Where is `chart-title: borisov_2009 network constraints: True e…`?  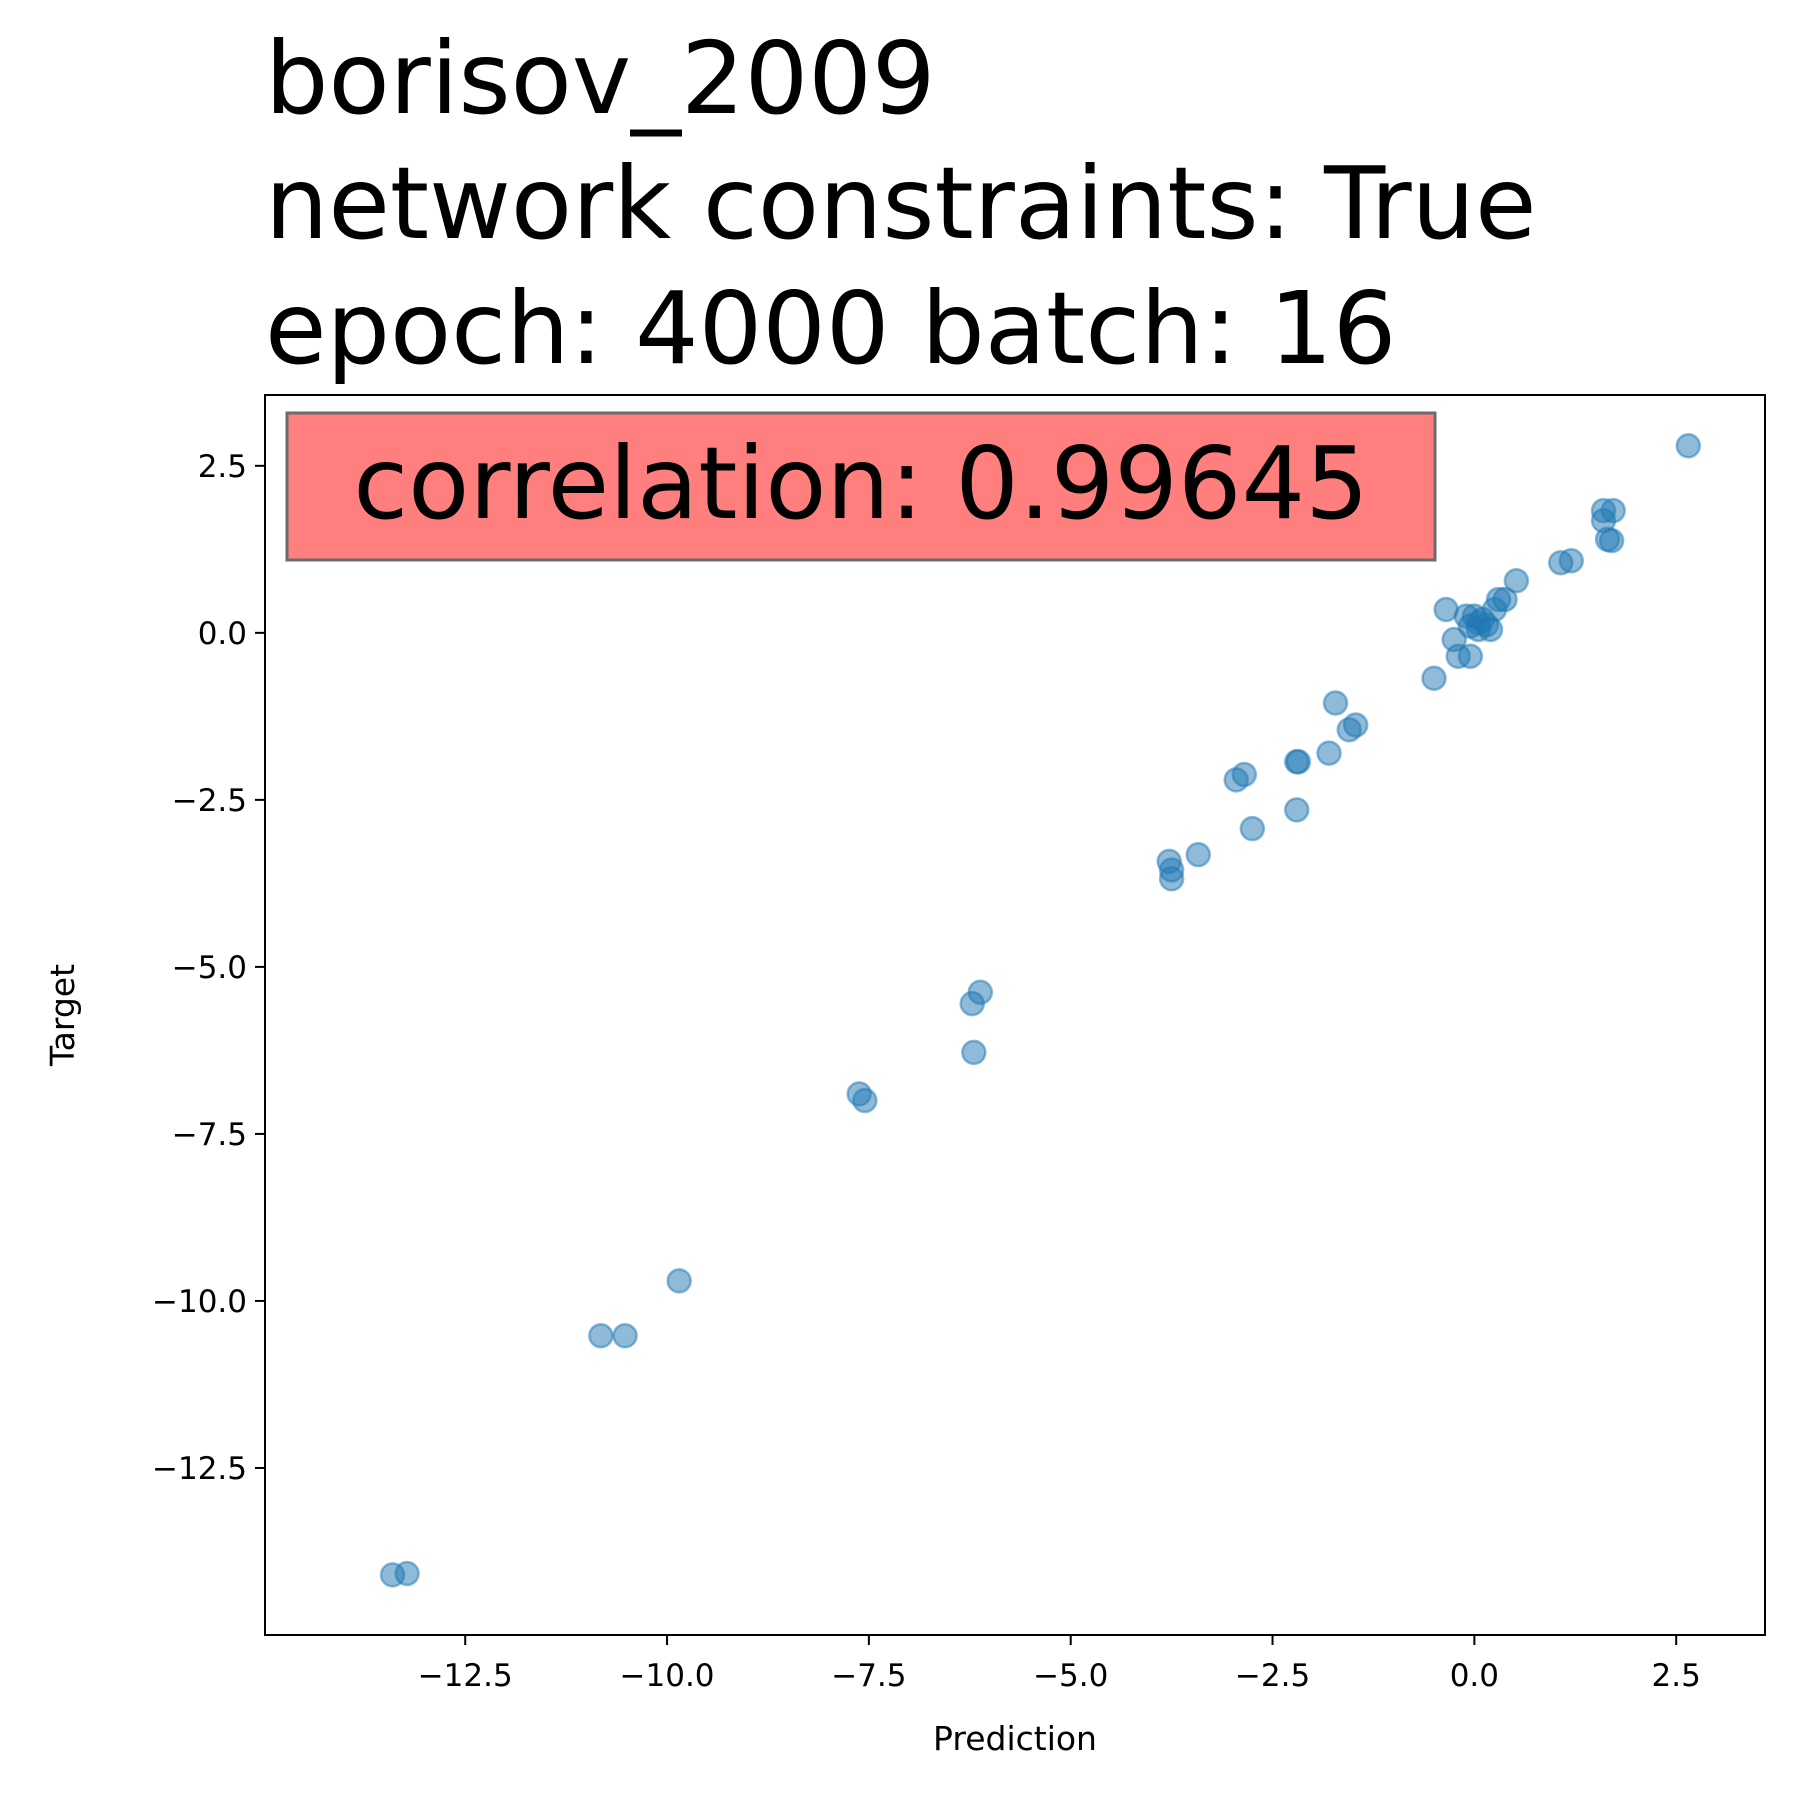
chart-title: borisov_2009 network constraints: True e… is located at coordinates (900, 203).